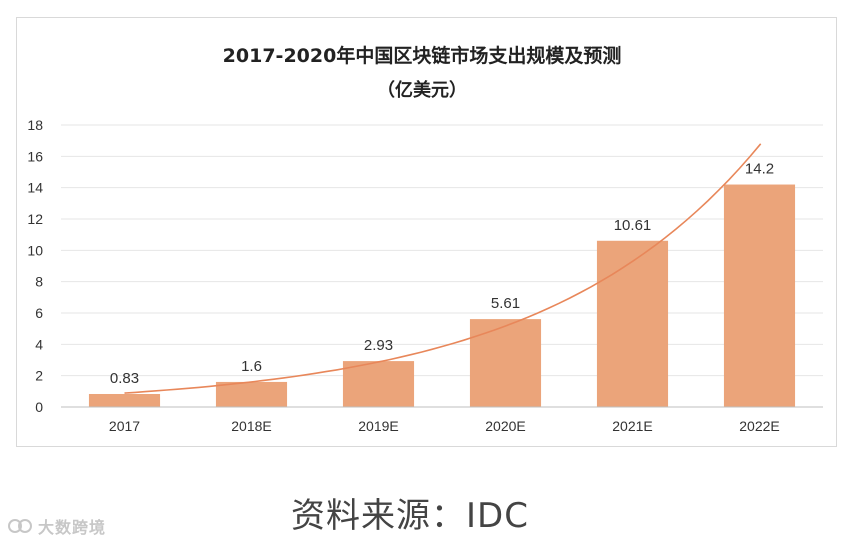 The image size is (860, 545). What do you see at coordinates (39, 282) in the screenshot?
I see `y-tick-label: 8` at bounding box center [39, 282].